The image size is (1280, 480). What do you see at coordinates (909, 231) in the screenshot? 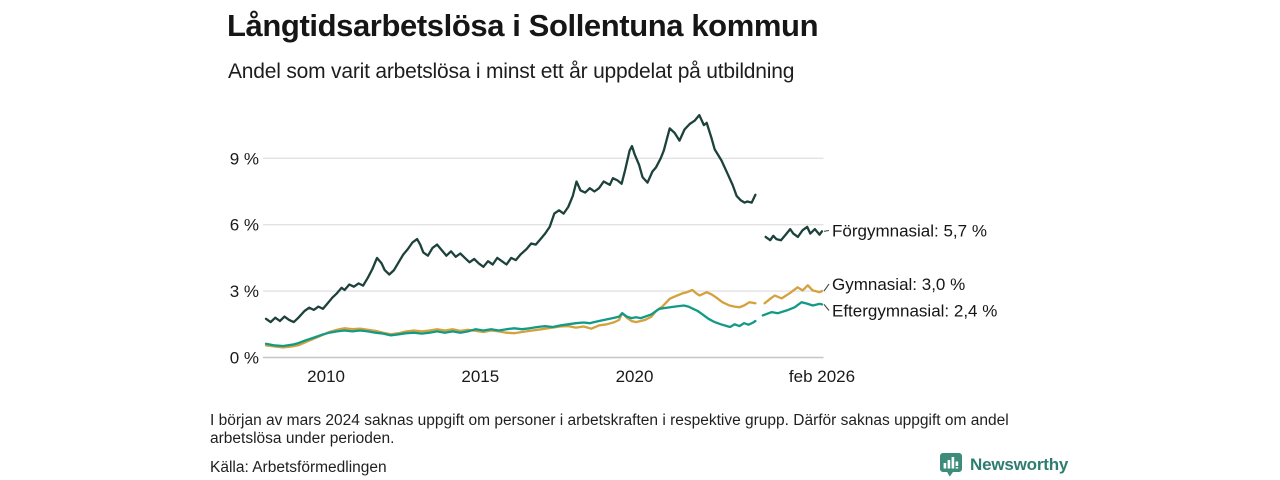
I see `series-end-label-förgymnasial: Förgymnasial: 5,7 %` at bounding box center [909, 231].